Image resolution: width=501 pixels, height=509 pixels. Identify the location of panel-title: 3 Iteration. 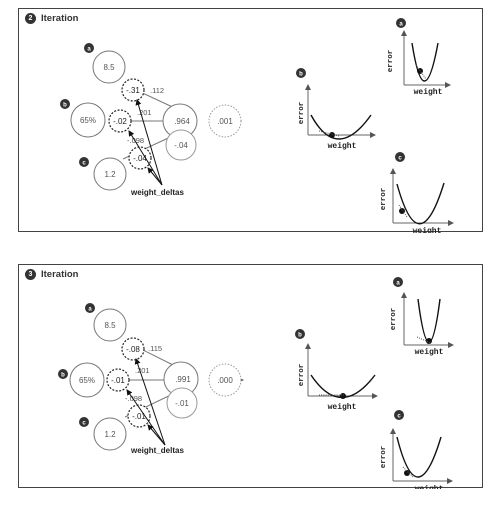
(51, 274).